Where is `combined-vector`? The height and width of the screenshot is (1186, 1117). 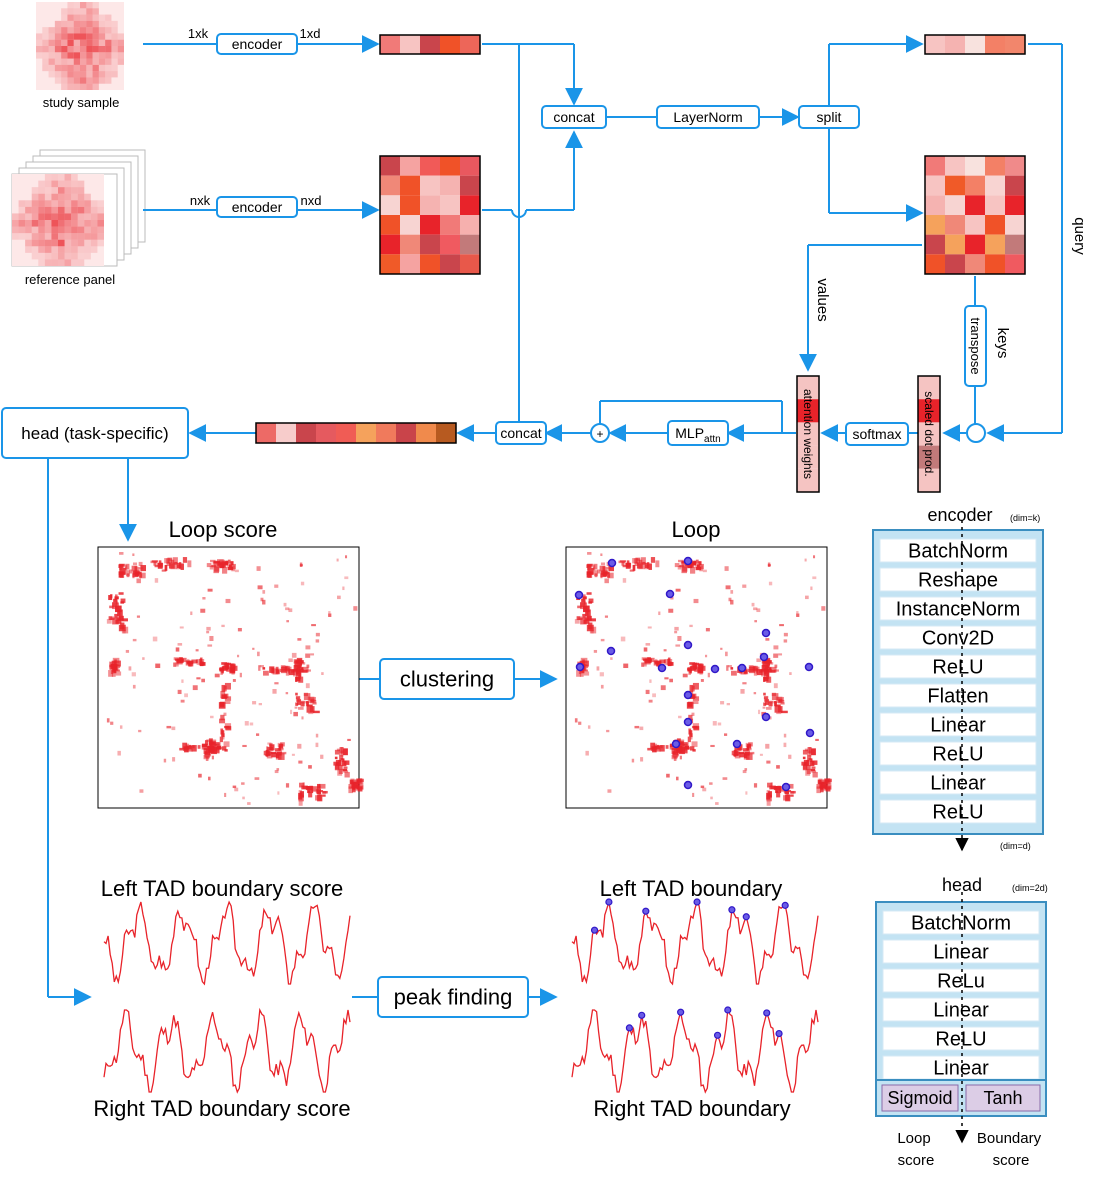 combined-vector is located at coordinates (356, 433).